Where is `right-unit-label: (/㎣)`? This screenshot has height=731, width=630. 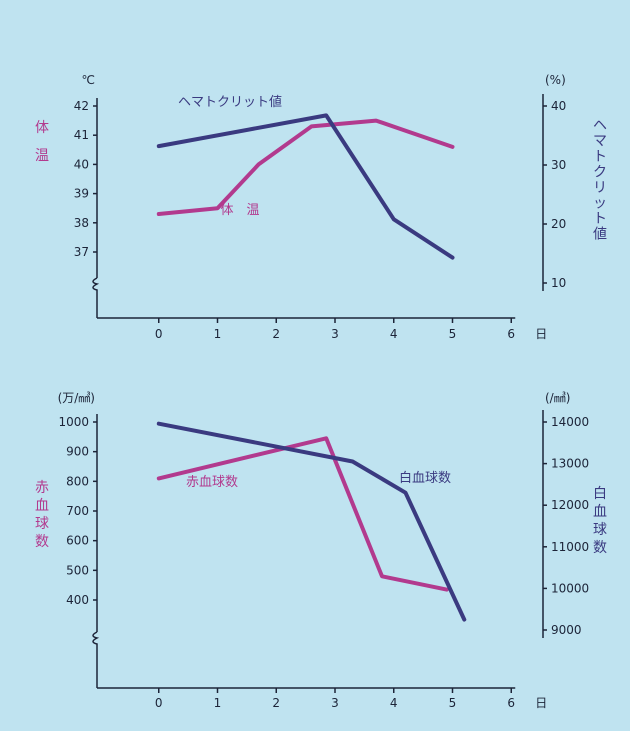
right-unit-label: (/㎣) is located at coordinates (557, 398).